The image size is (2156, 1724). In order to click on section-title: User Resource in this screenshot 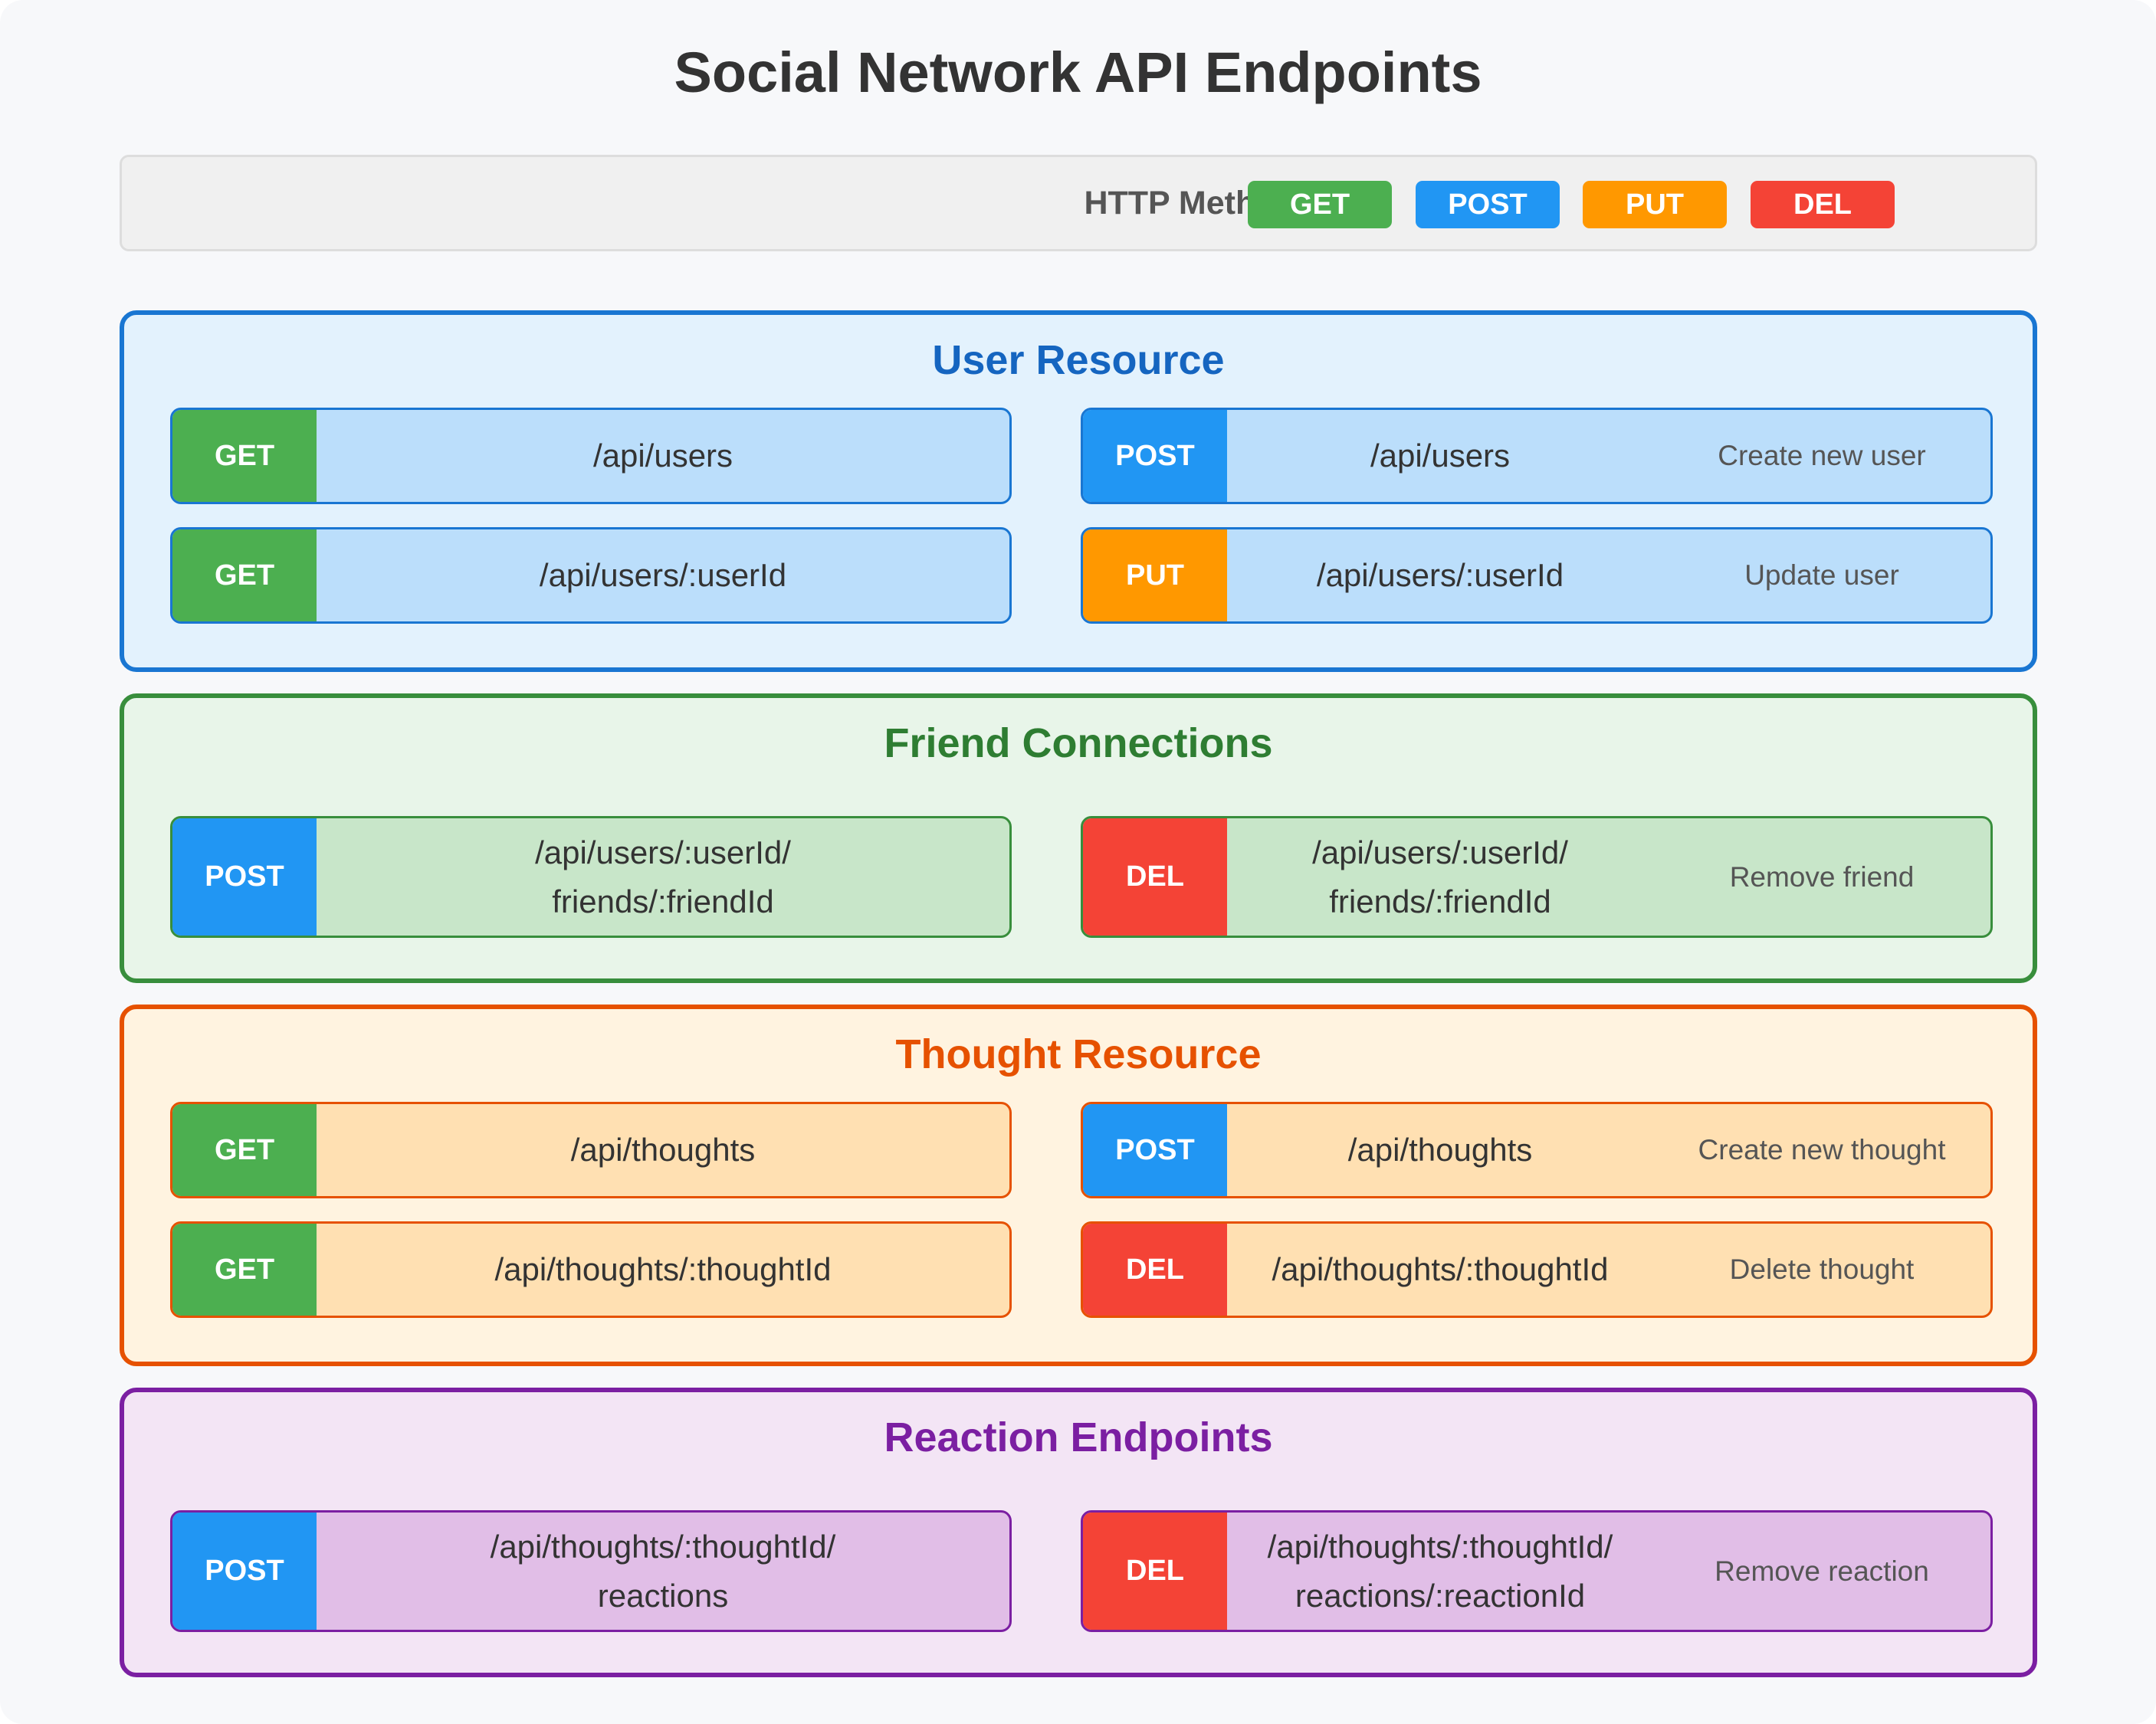, I will do `click(1078, 360)`.